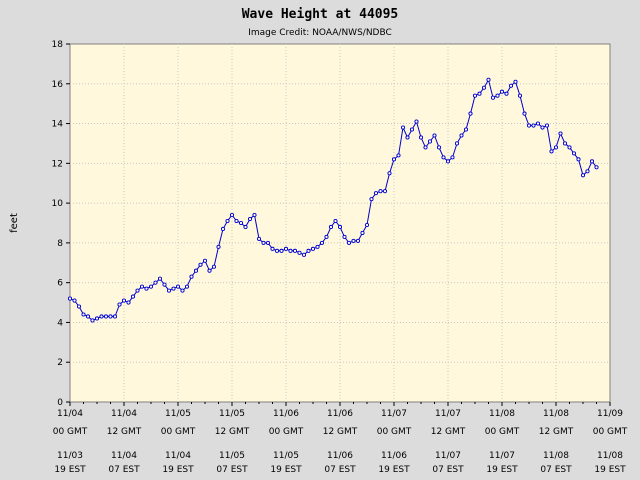 The width and height of the screenshot is (640, 480). What do you see at coordinates (286, 456) in the screenshot?
I see `x-tick-label-est: 11/05` at bounding box center [286, 456].